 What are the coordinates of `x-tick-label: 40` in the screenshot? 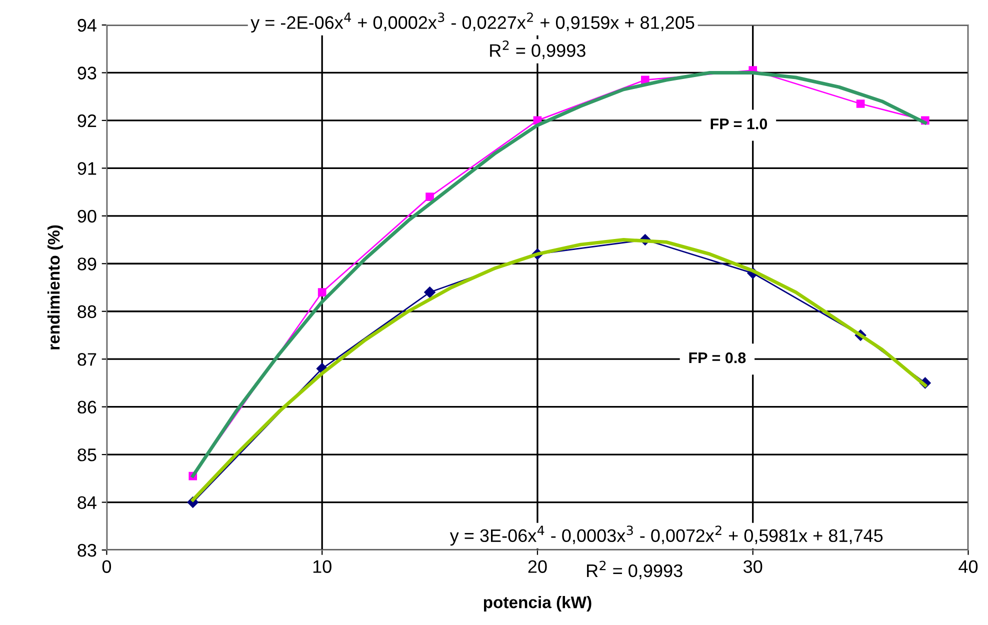 It's located at (968, 566).